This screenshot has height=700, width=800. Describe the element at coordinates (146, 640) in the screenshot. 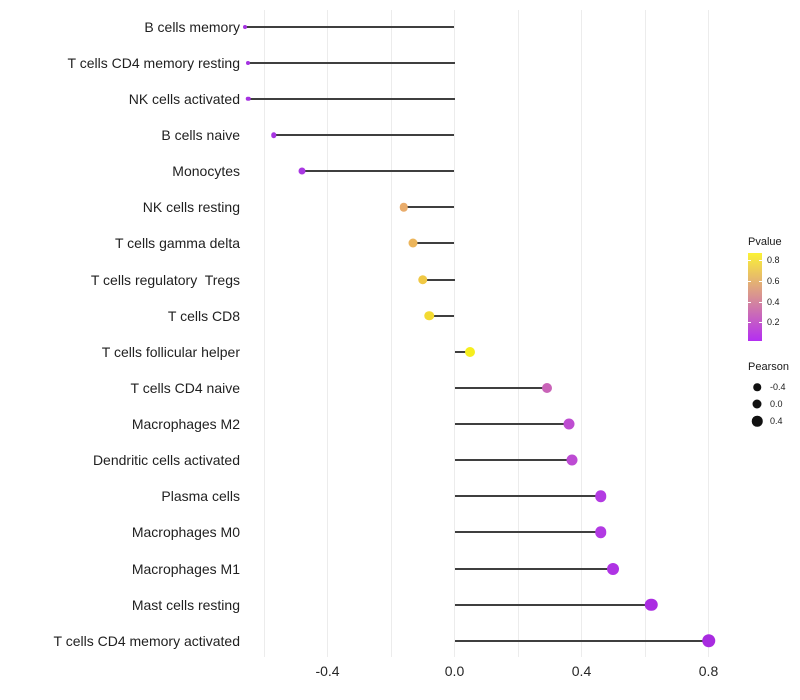

I see `row-label: T cells CD4 memory activated` at that location.